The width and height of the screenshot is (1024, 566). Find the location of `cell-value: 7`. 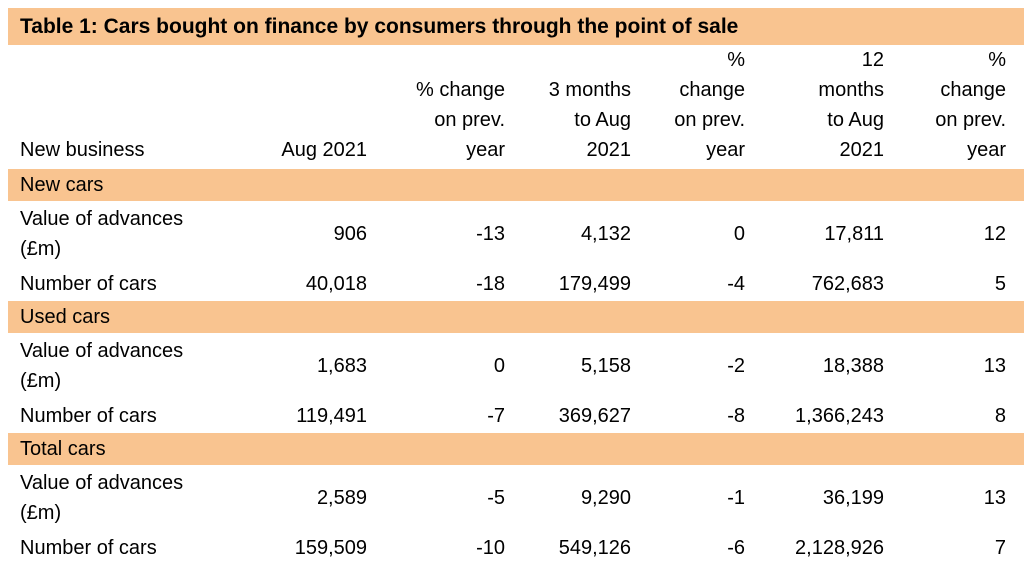

cell-value: 7 is located at coordinates (1000, 547).